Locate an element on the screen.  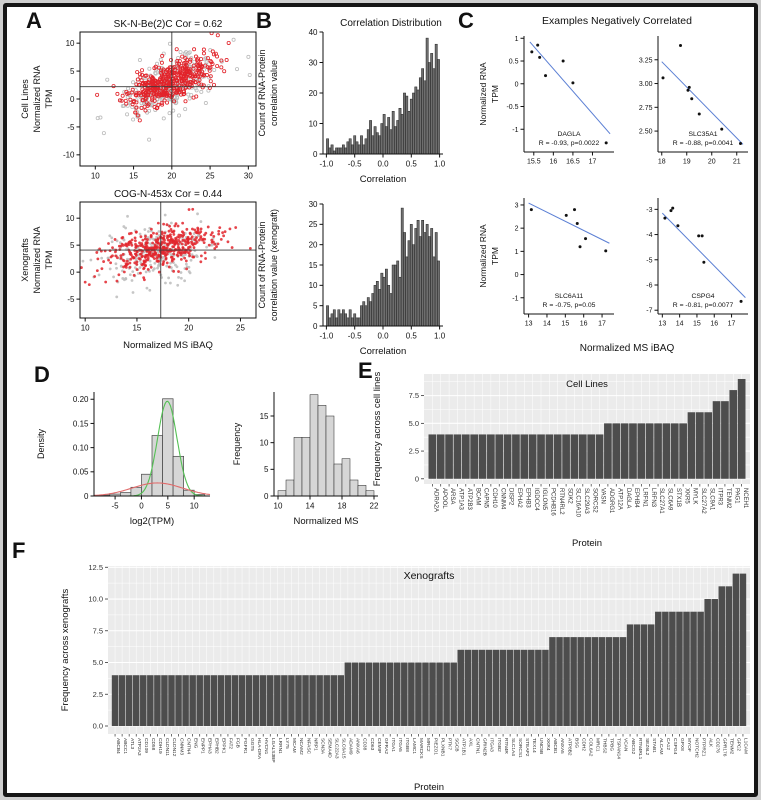
y-tick-label: 12.5 is located at coordinates (95, 567).